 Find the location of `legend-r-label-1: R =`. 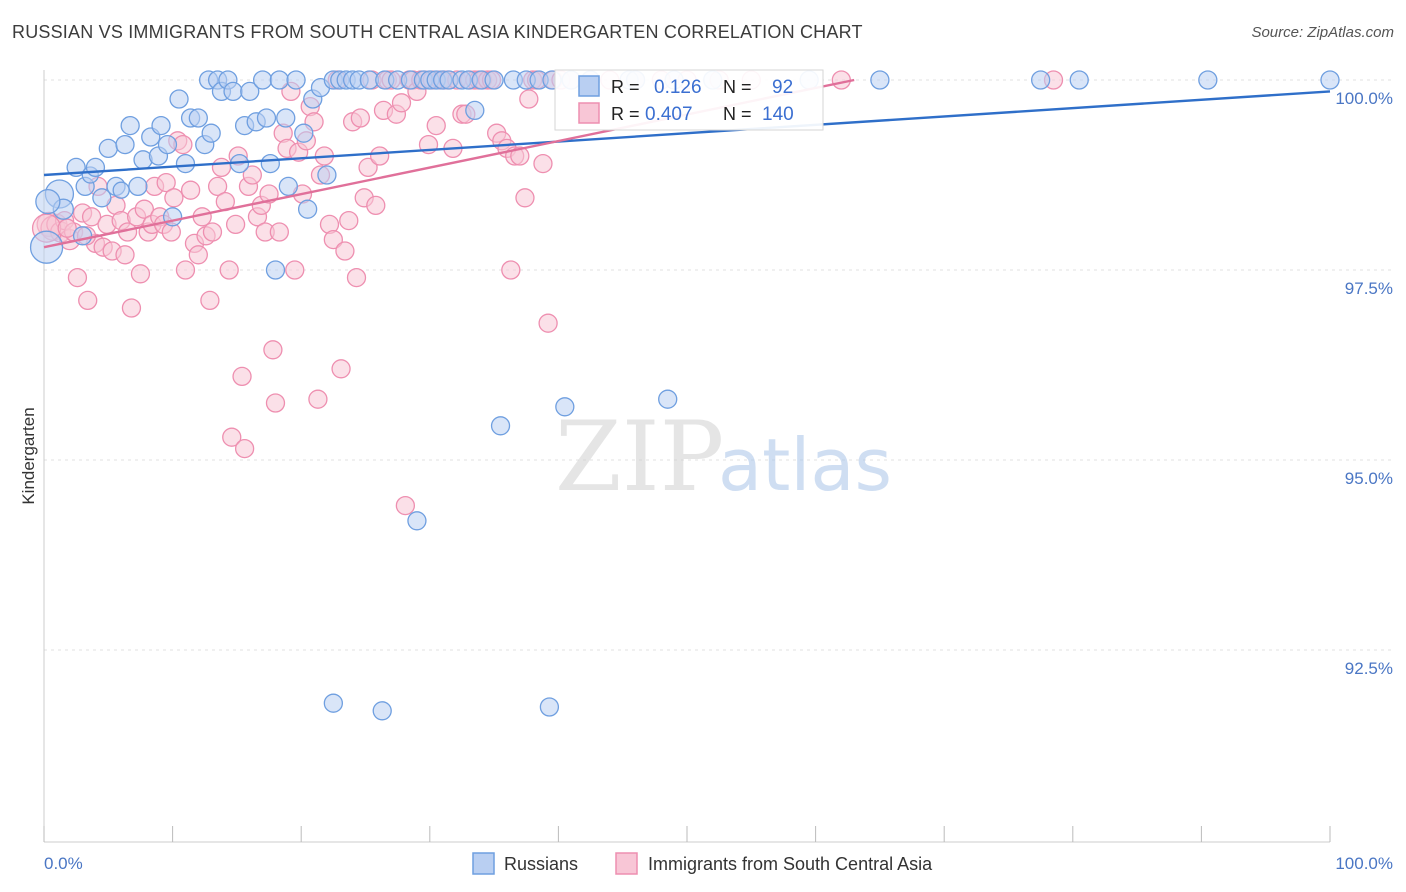

legend-r-label-1: R = is located at coordinates (625, 87).